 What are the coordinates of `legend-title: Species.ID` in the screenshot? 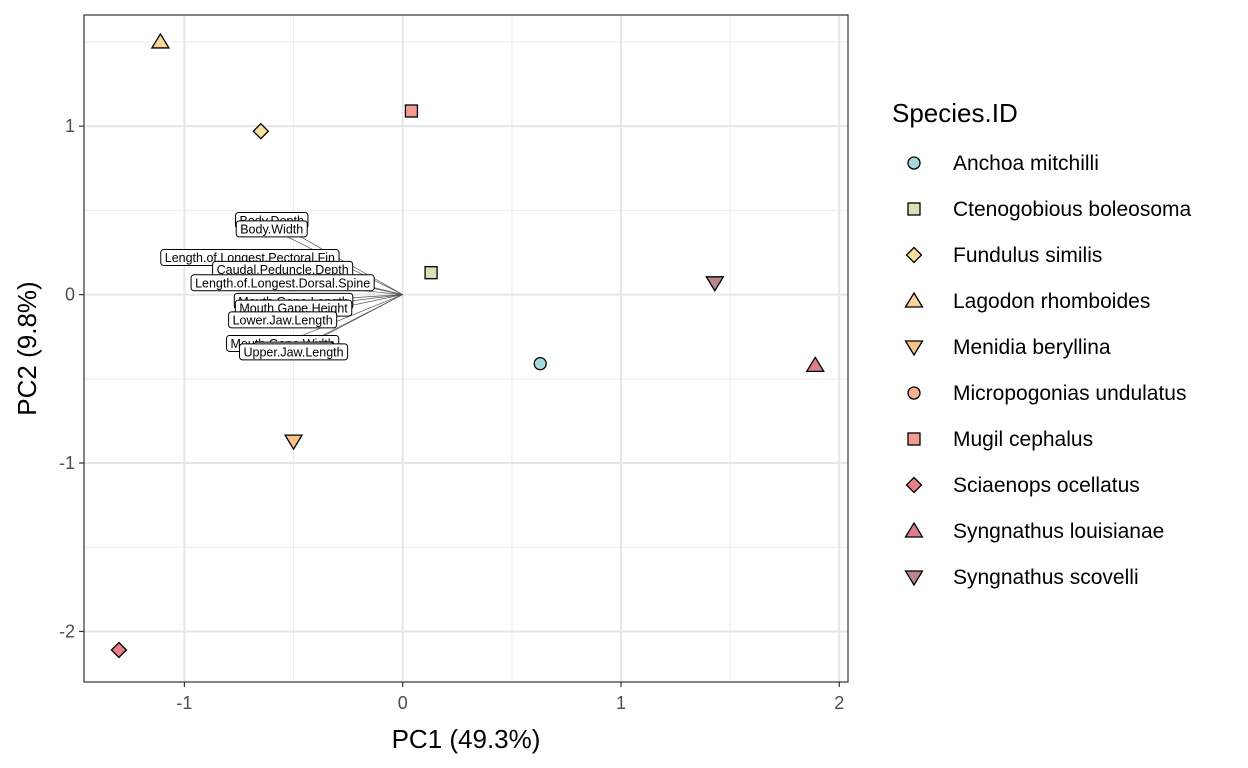 It's located at (955, 113).